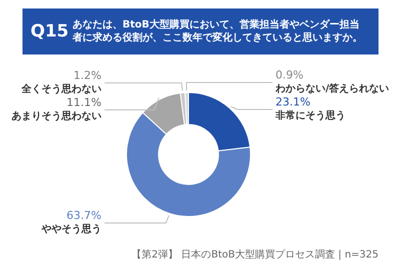  Describe the element at coordinates (61, 88) in the screenshot. I see `slice-label: 全くそう思わない` at that location.